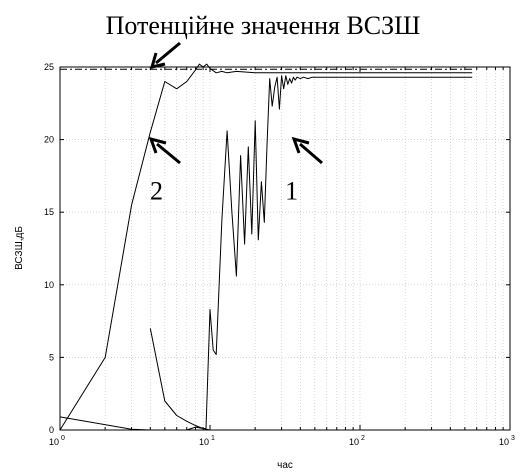 Image resolution: width=529 pixels, height=473 pixels. Describe the element at coordinates (157, 145) in the screenshot. I see `arrow-series-2-head` at that location.